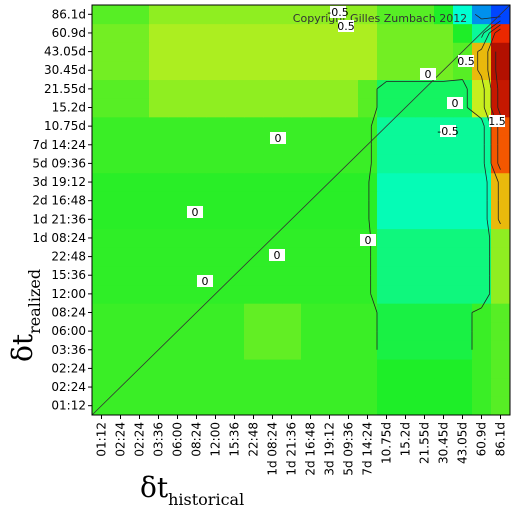  What do you see at coordinates (387, 443) in the screenshot?
I see `x-tick-label: 10.75d` at bounding box center [387, 443].